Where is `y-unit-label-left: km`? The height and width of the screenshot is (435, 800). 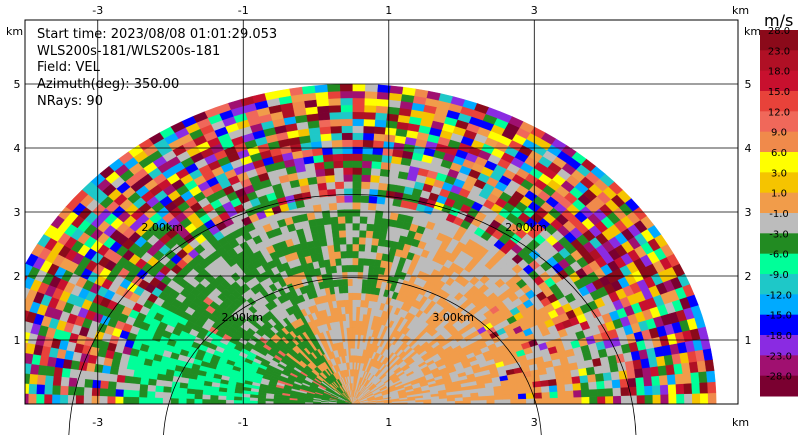
y-unit-label-left: km is located at coordinates (14, 31).